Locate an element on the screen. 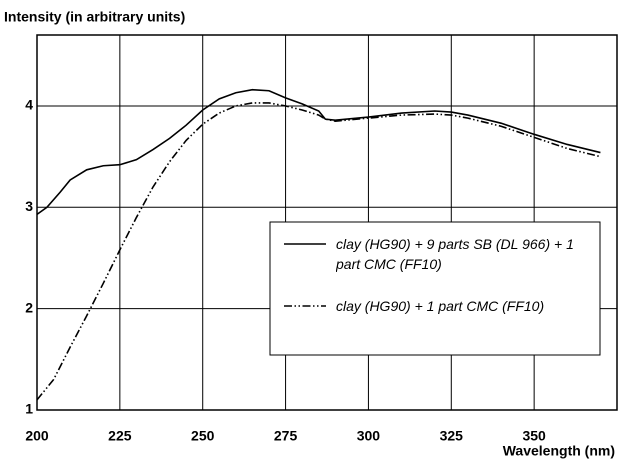 The height and width of the screenshot is (465, 619). y-tick-label: 4 is located at coordinates (29, 105).